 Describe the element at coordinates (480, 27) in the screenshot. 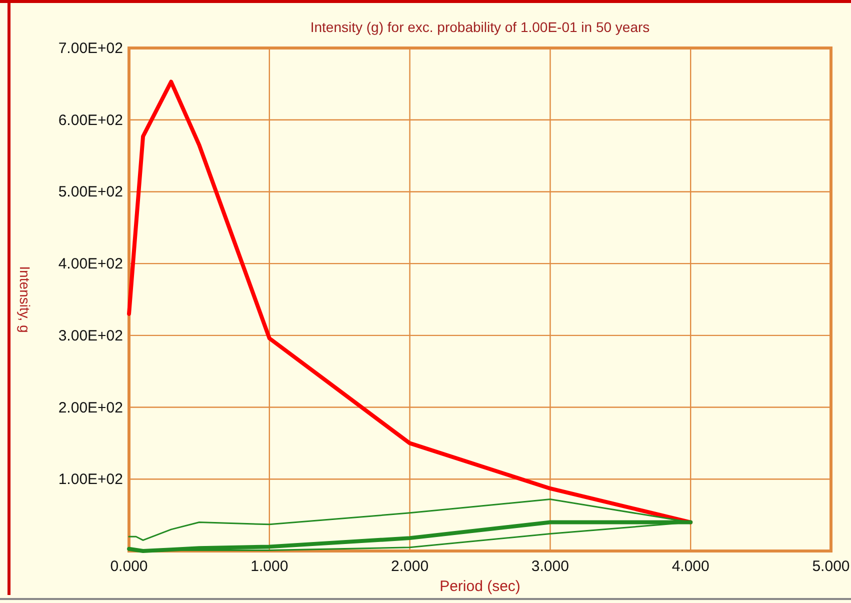

I see `chart-title: Intensity (g) for exc. probability of 1.00E-01 in 50 years` at that location.